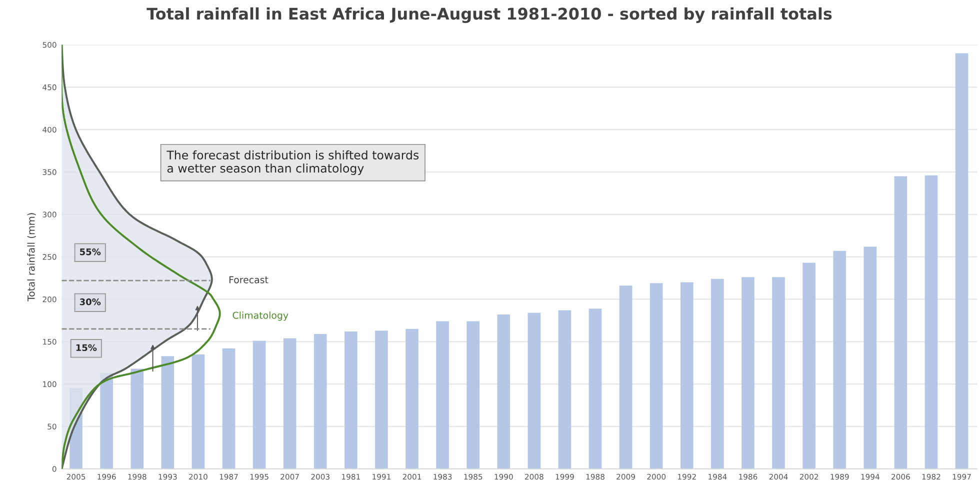 This screenshot has width=979, height=492. What do you see at coordinates (31, 257) in the screenshot?
I see `y-axis-title: Total rainfall (mm)` at bounding box center [31, 257].